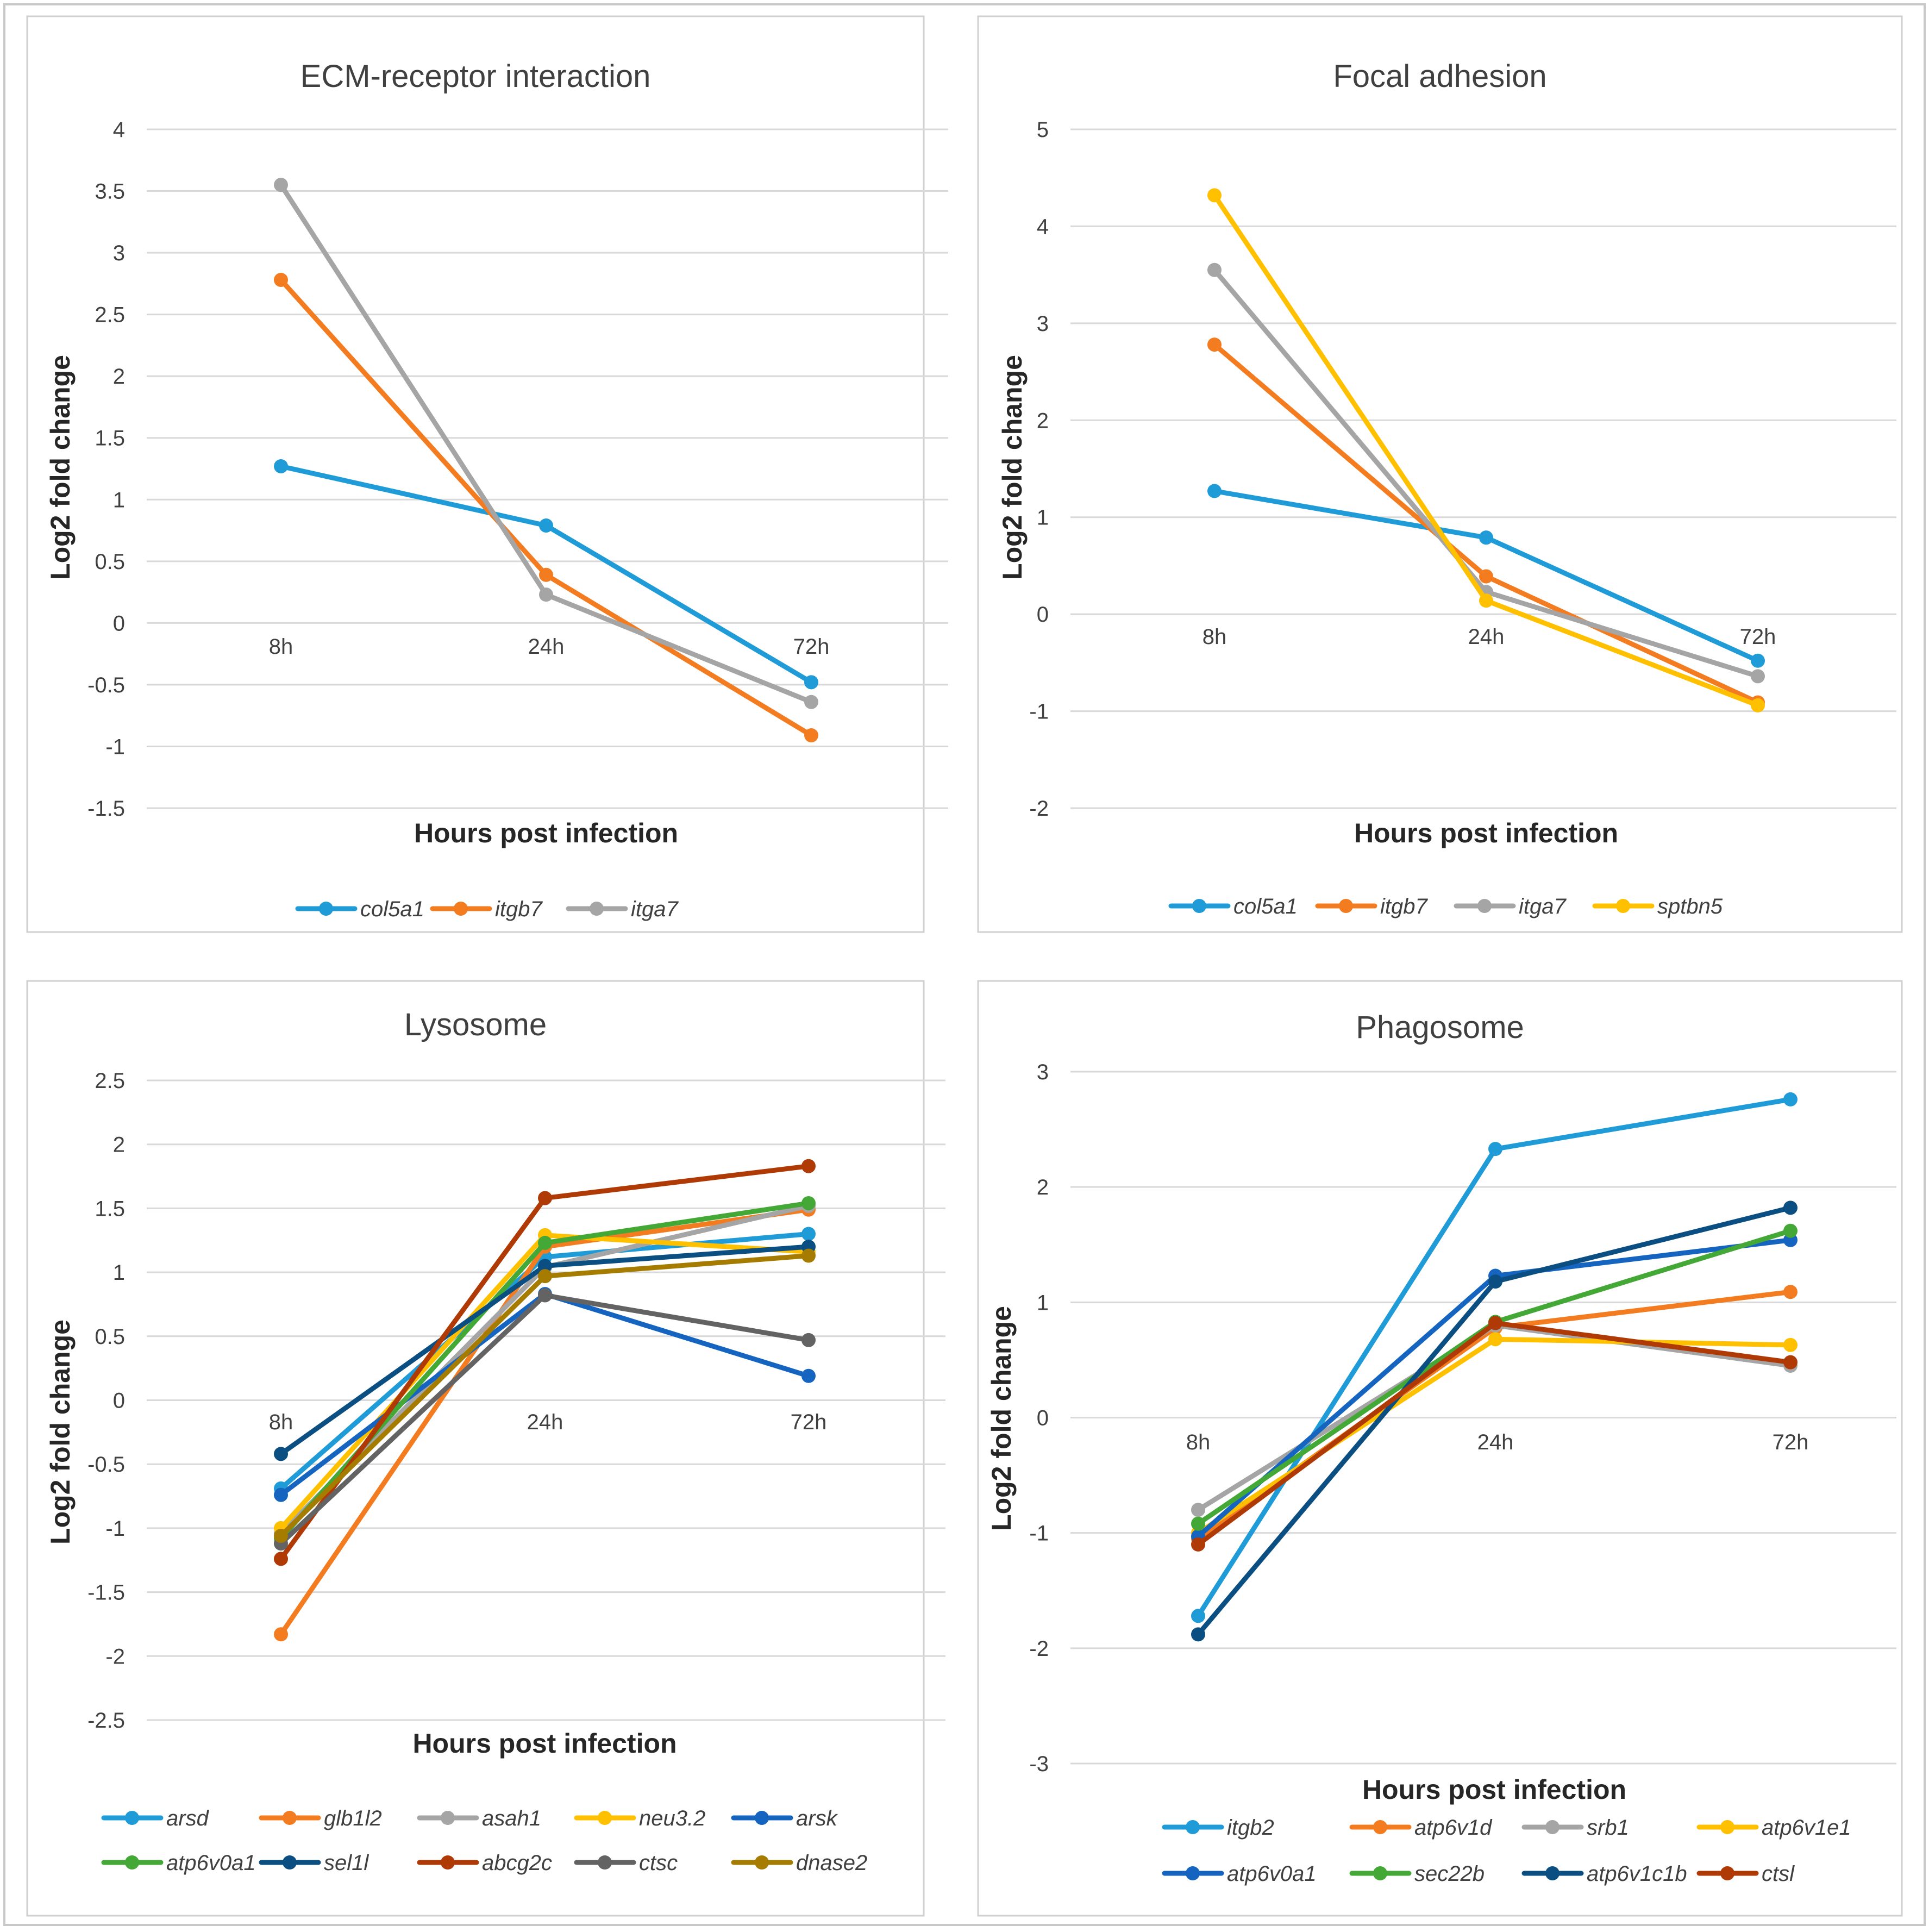 The image size is (1929, 1932). I want to click on series-atp6v1c1b, so click(1494, 1422).